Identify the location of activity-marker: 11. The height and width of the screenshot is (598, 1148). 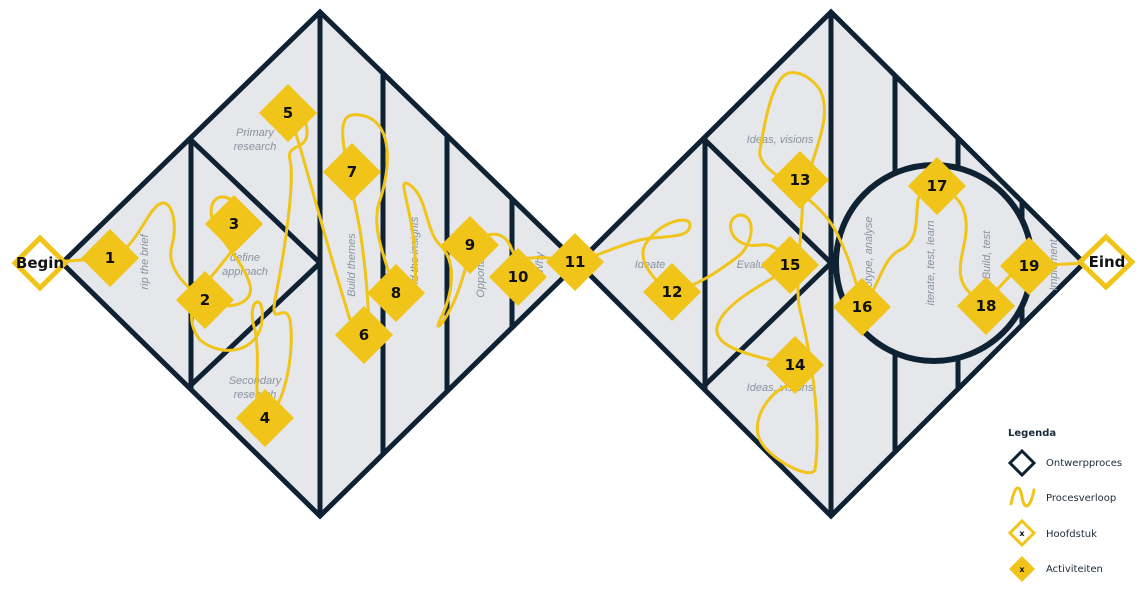
(575, 262).